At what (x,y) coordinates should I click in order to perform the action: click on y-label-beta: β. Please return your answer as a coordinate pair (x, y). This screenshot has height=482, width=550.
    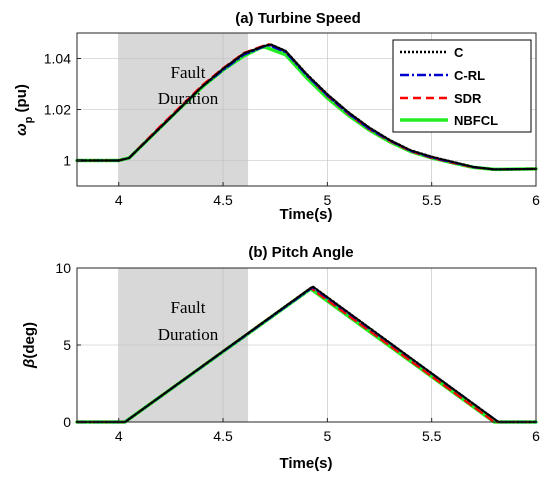
    Looking at the image, I should click on (29, 364).